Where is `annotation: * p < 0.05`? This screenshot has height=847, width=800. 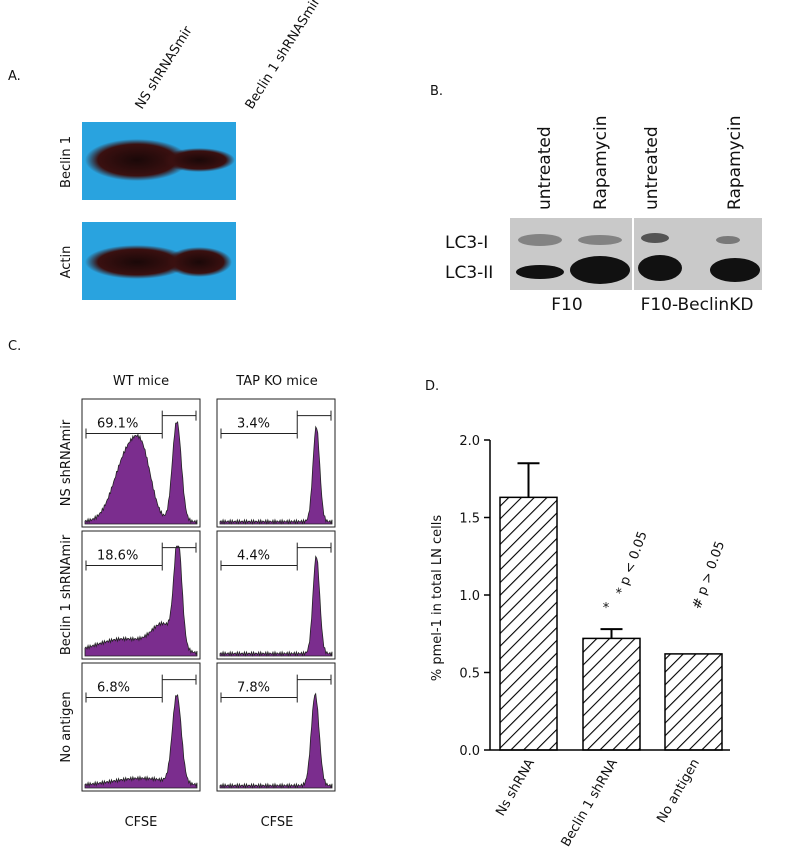 annotation: * p < 0.05 is located at coordinates (632, 563).